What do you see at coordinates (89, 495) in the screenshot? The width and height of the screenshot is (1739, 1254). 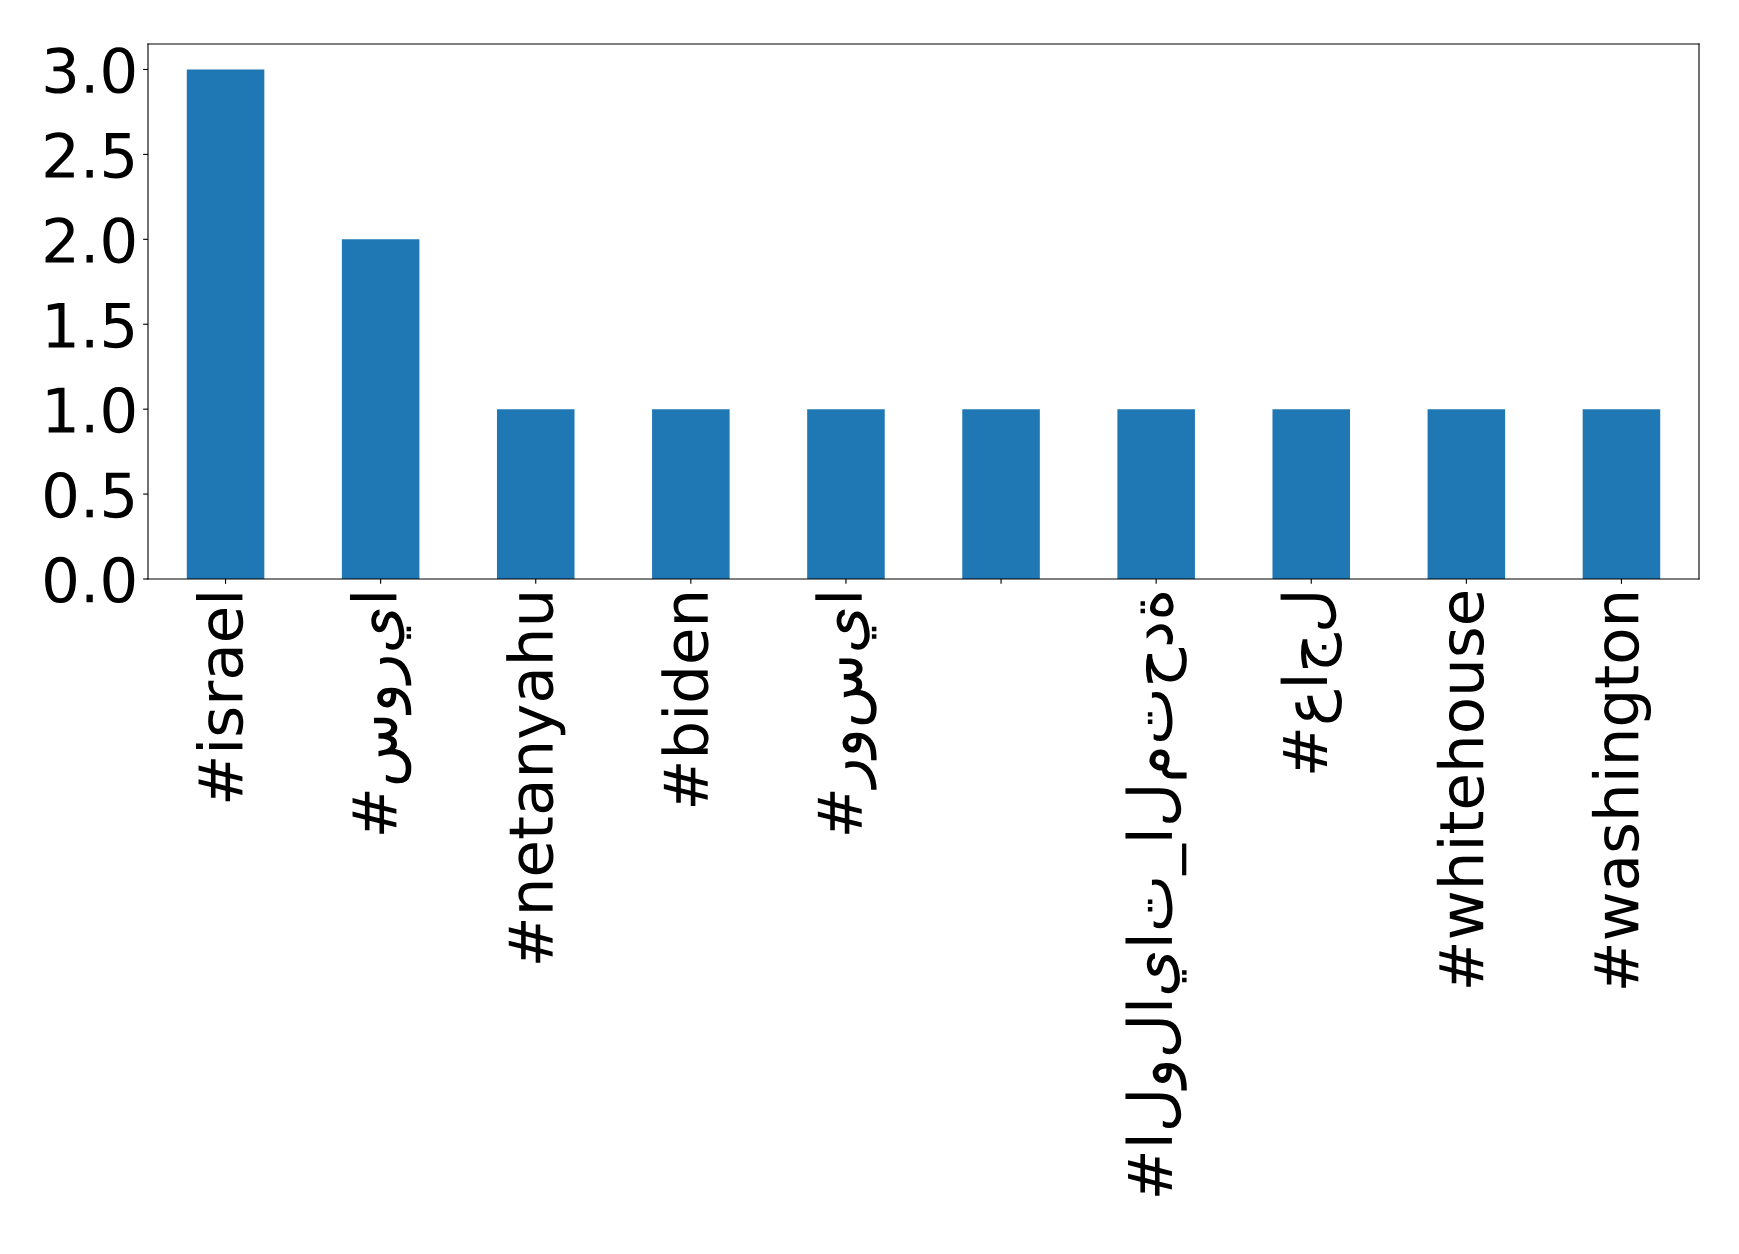 I see `y-tick-label: 0.5` at bounding box center [89, 495].